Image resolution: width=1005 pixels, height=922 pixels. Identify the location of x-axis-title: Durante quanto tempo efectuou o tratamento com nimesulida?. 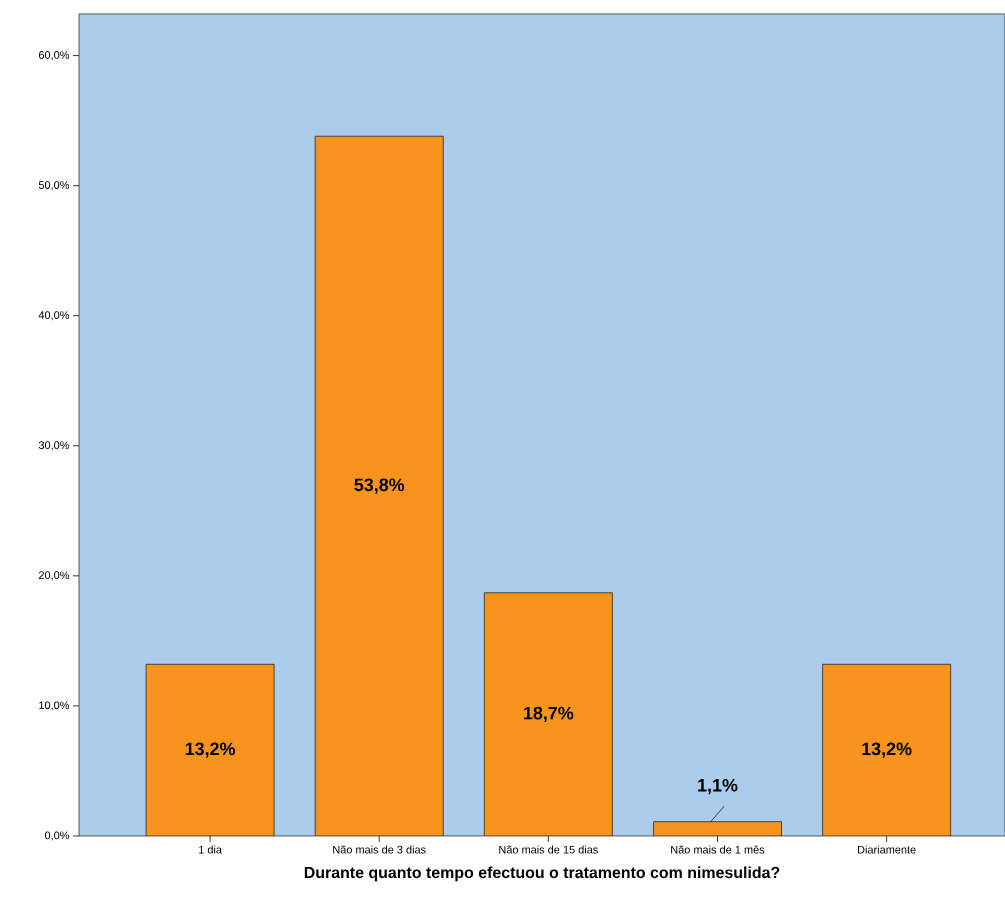
(542, 874).